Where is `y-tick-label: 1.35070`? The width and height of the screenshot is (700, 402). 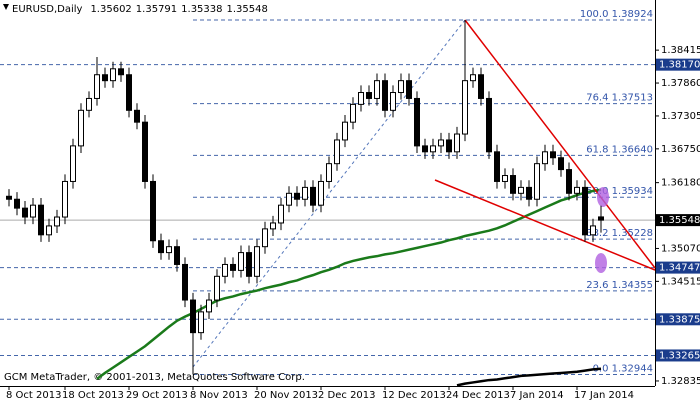
y-tick-label: 1.35070 is located at coordinates (680, 248).